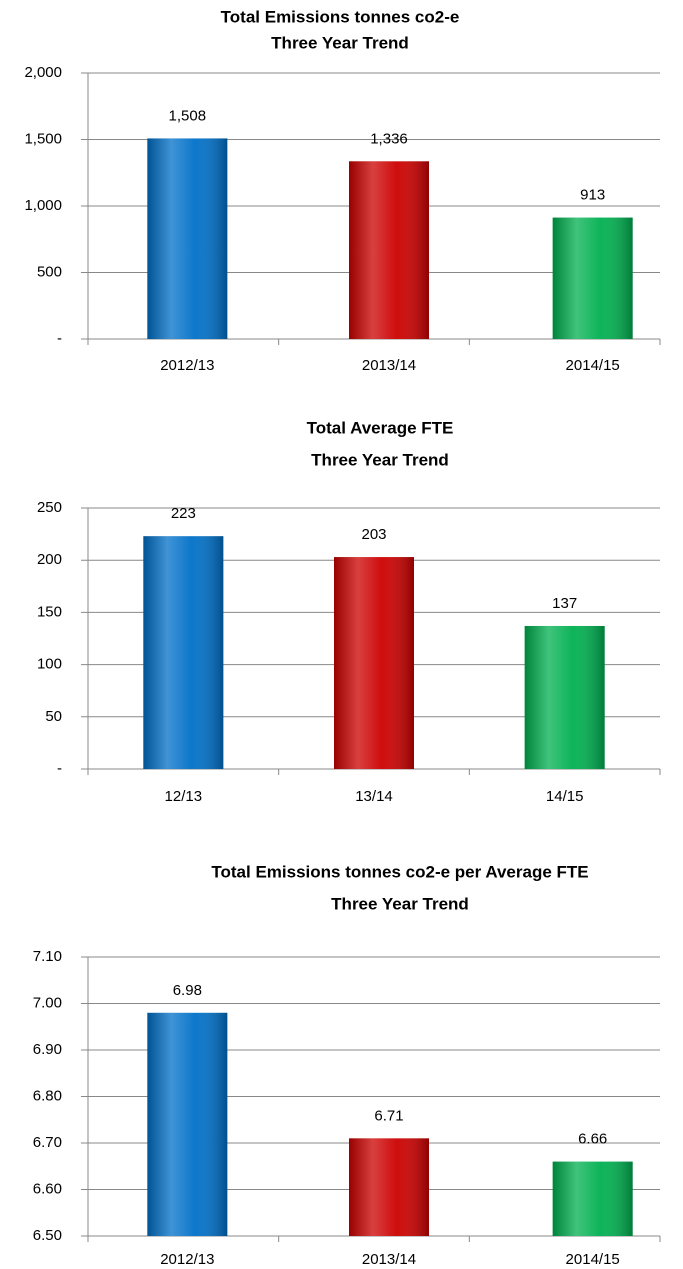 The height and width of the screenshot is (1269, 683). Describe the element at coordinates (184, 796) in the screenshot. I see `x-tick-label: 12/13` at that location.